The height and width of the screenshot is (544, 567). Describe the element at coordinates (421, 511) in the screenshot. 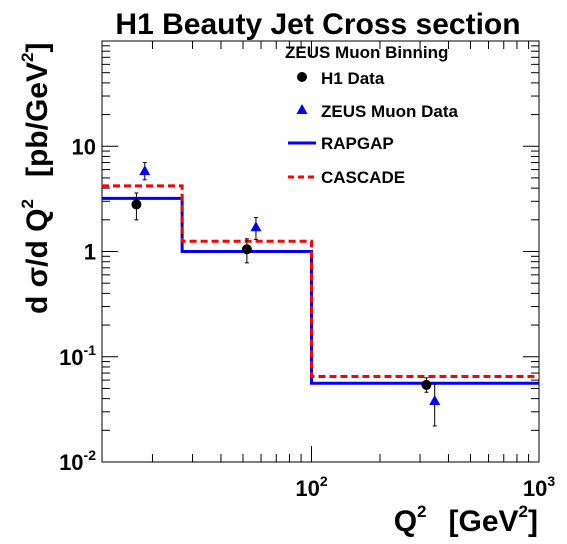

I see `x-axis-label-sup: 2` at that location.